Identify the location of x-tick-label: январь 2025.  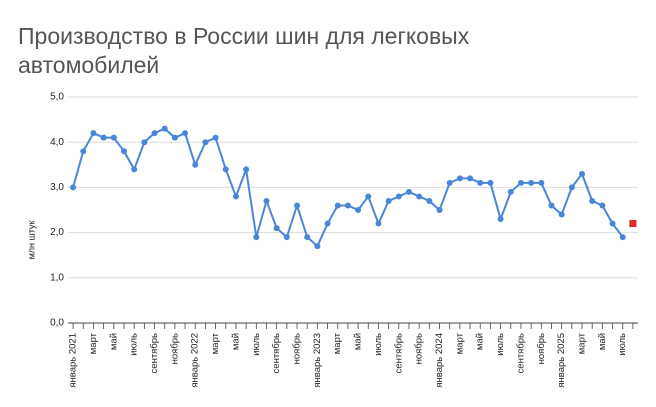
(561, 360).